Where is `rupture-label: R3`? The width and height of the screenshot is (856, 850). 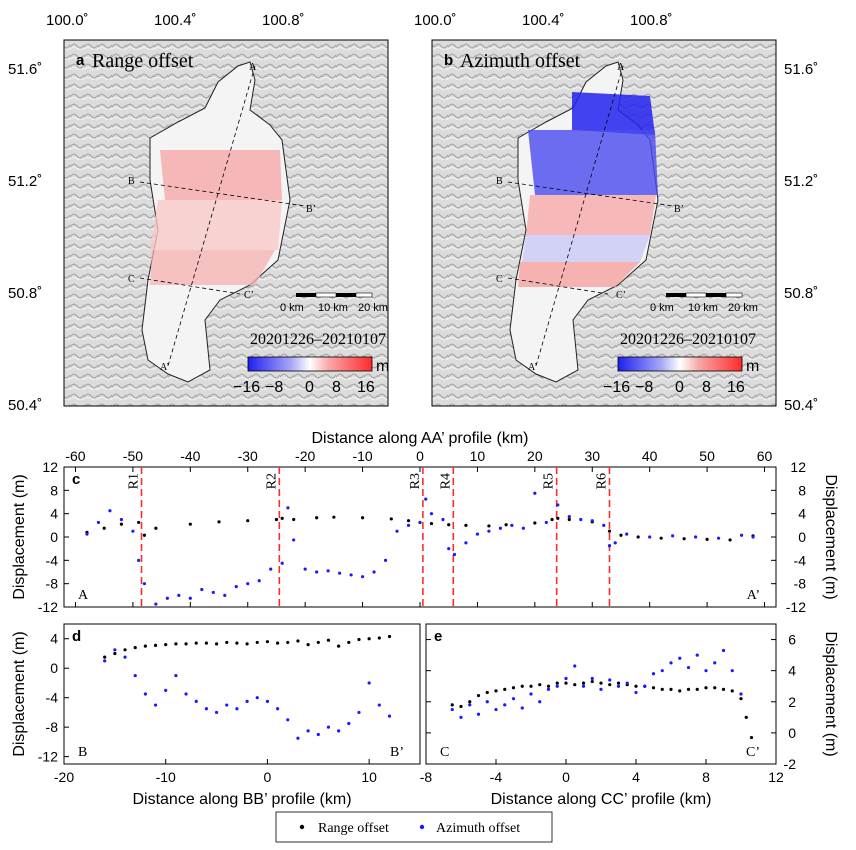
rupture-label: R3 is located at coordinates (415, 481).